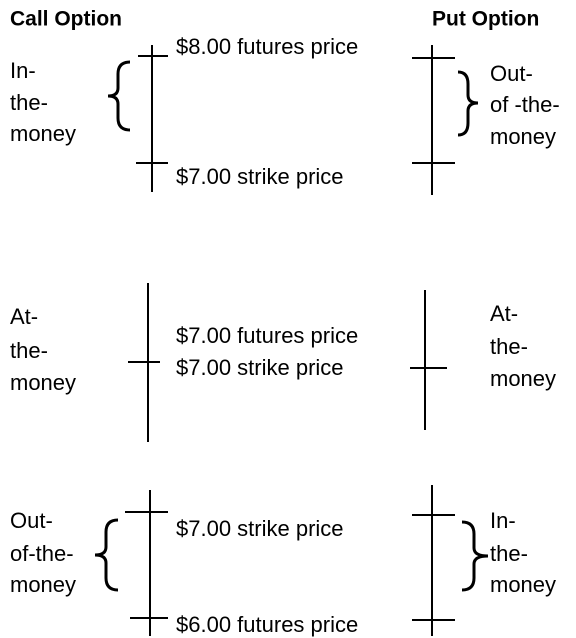 Image resolution: width=576 pixels, height=638 pixels. Describe the element at coordinates (503, 520) in the screenshot. I see `right-label: In-` at that location.